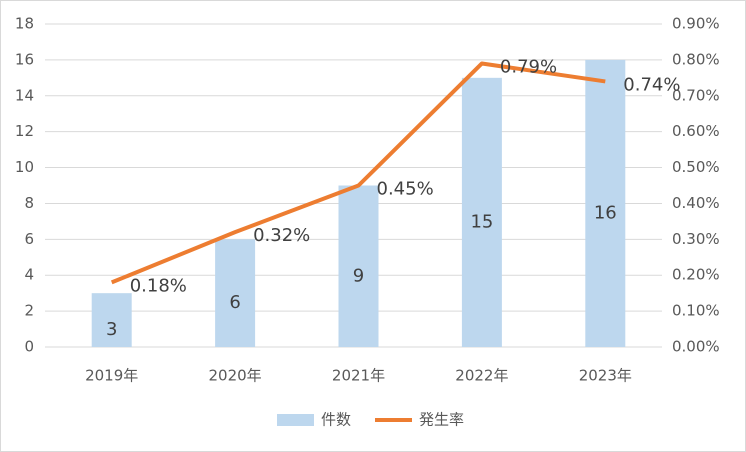  Describe the element at coordinates (24, 24) in the screenshot. I see `y-tick-label: 18` at that location.